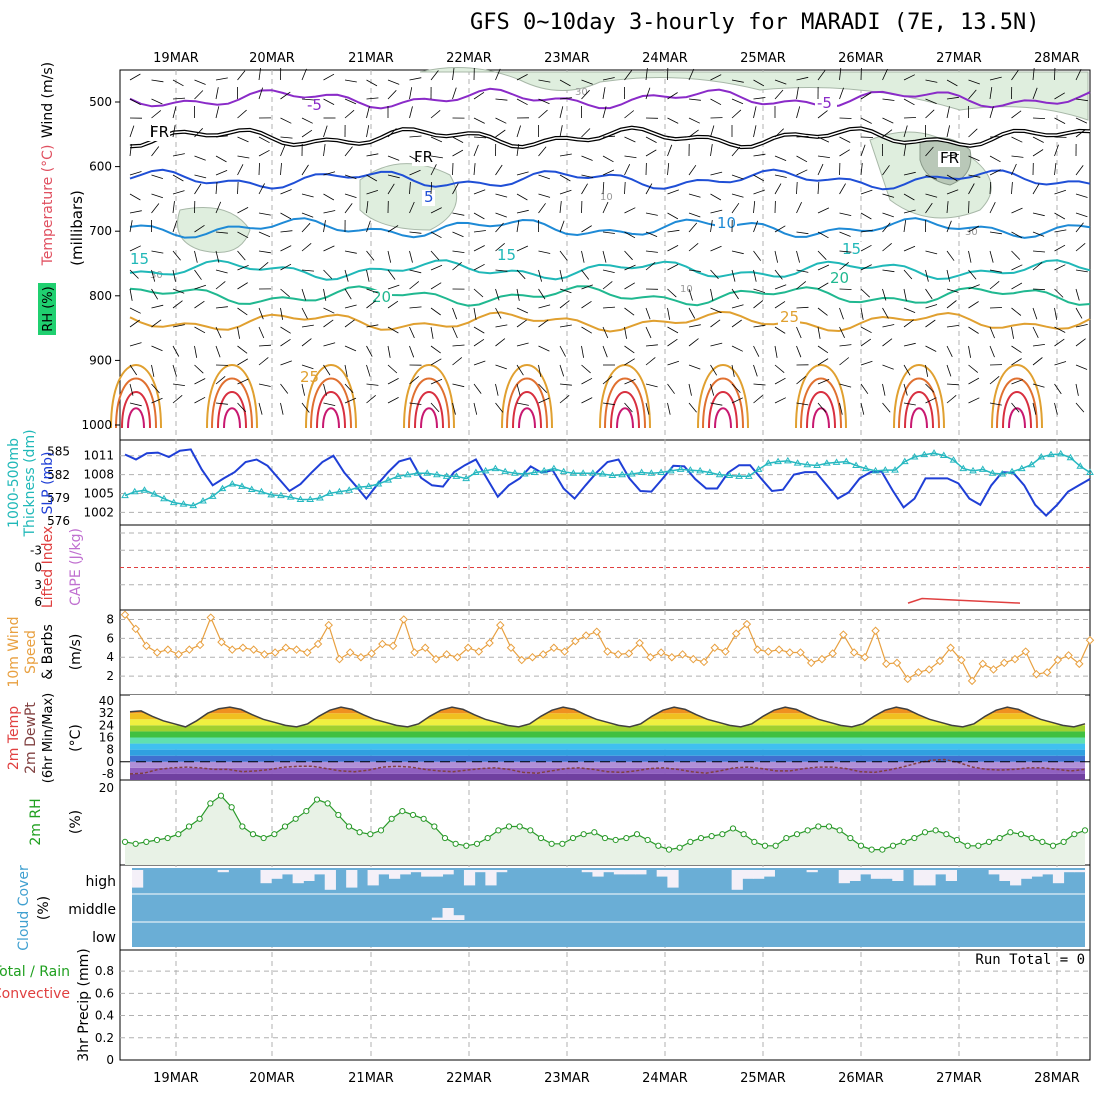 Image resolution: width=1100 pixels, height=1100 pixels. I want to click on ytick-precip: 0.4, so click(104, 1016).